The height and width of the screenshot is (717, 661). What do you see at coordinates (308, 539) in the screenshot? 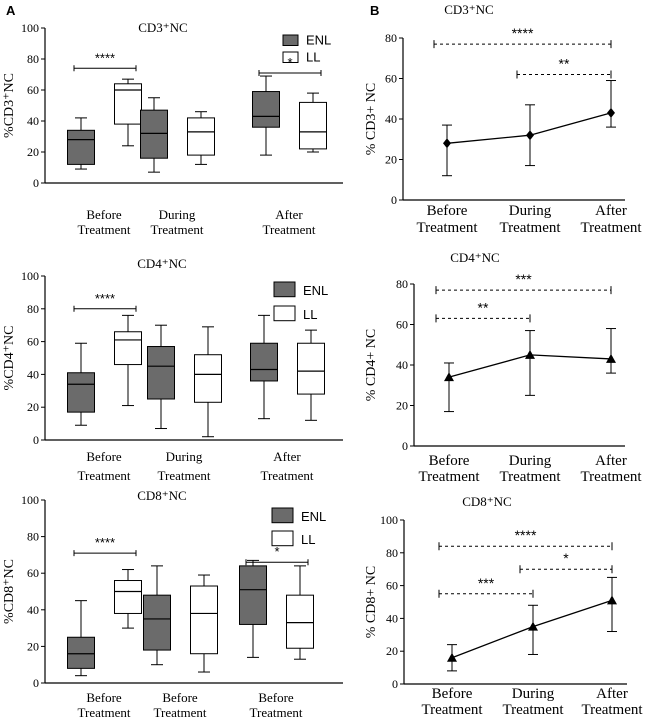
I see `legend-label-ll: LL` at bounding box center [308, 539].